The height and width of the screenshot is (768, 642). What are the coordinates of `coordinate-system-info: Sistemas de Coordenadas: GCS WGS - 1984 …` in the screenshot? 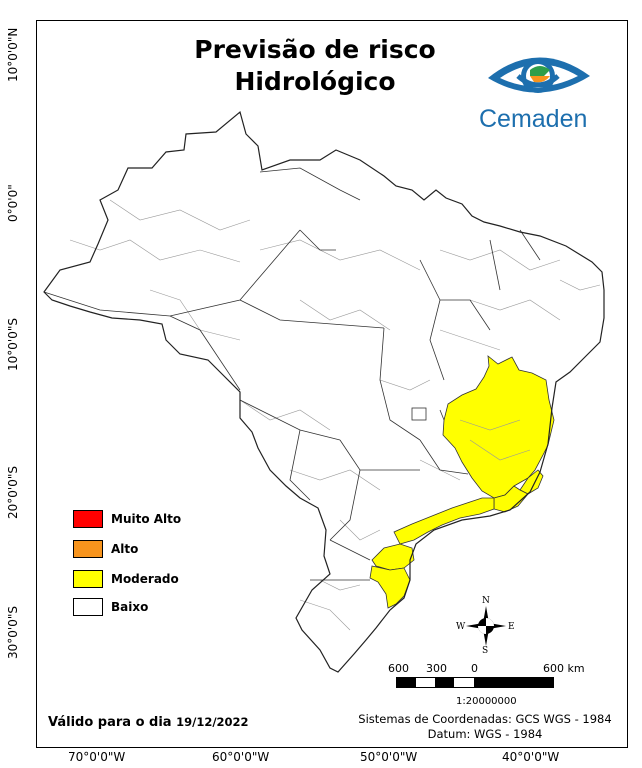 It's located at (485, 727).